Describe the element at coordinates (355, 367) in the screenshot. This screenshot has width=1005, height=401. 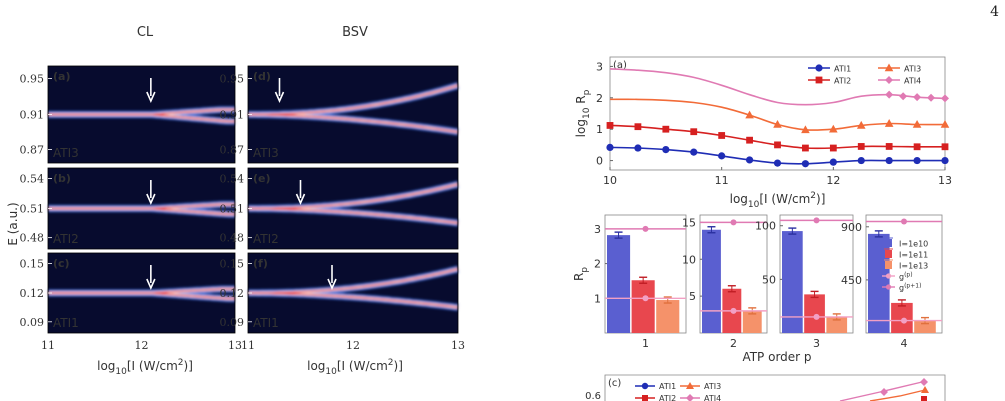
I see `heatmap-xlabel: log10[I (W/cm2)]` at that location.